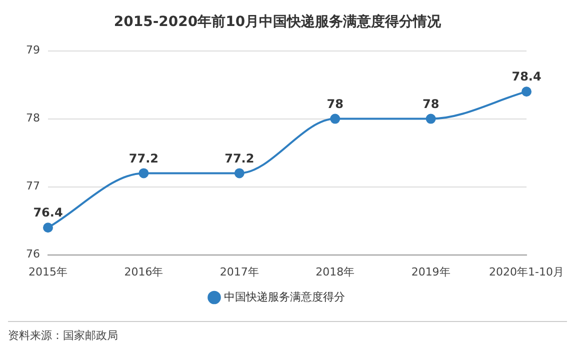  What do you see at coordinates (278, 21) in the screenshot?
I see `chart-title: 2015-2020年前10月中国快递服务满意度得分情况` at bounding box center [278, 21].